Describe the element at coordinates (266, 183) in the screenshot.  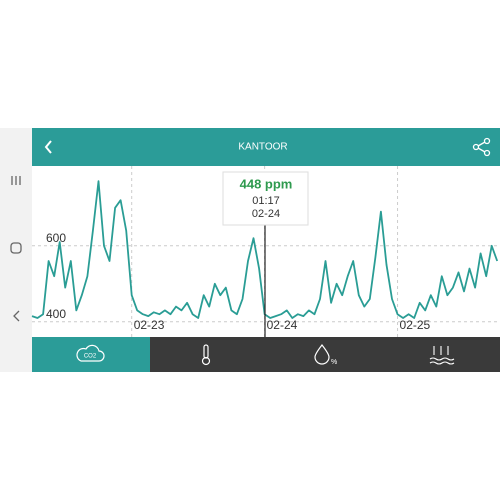
I see `tooltip-value: 448 ppm` at that location.